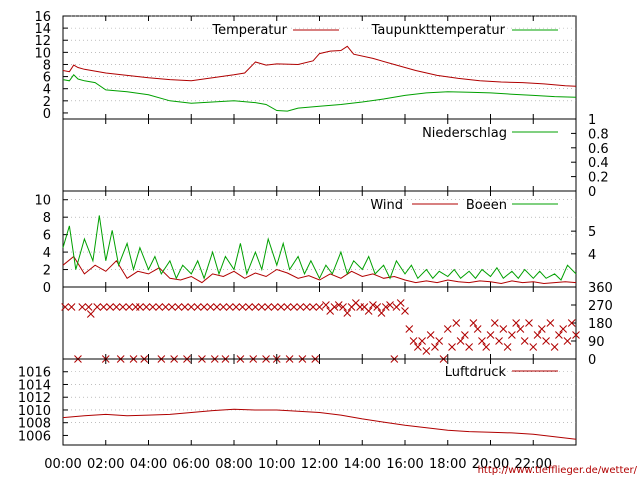 This screenshot has width=640, height=480. Describe the element at coordinates (34, 385) in the screenshot. I see `y-tick-label-pressure: 1014` at that location.